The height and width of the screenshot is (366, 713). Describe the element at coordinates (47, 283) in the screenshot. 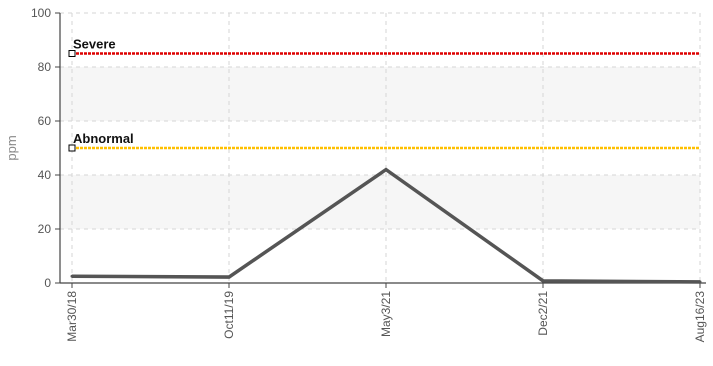

I see `y-tick-label: 0` at that location.